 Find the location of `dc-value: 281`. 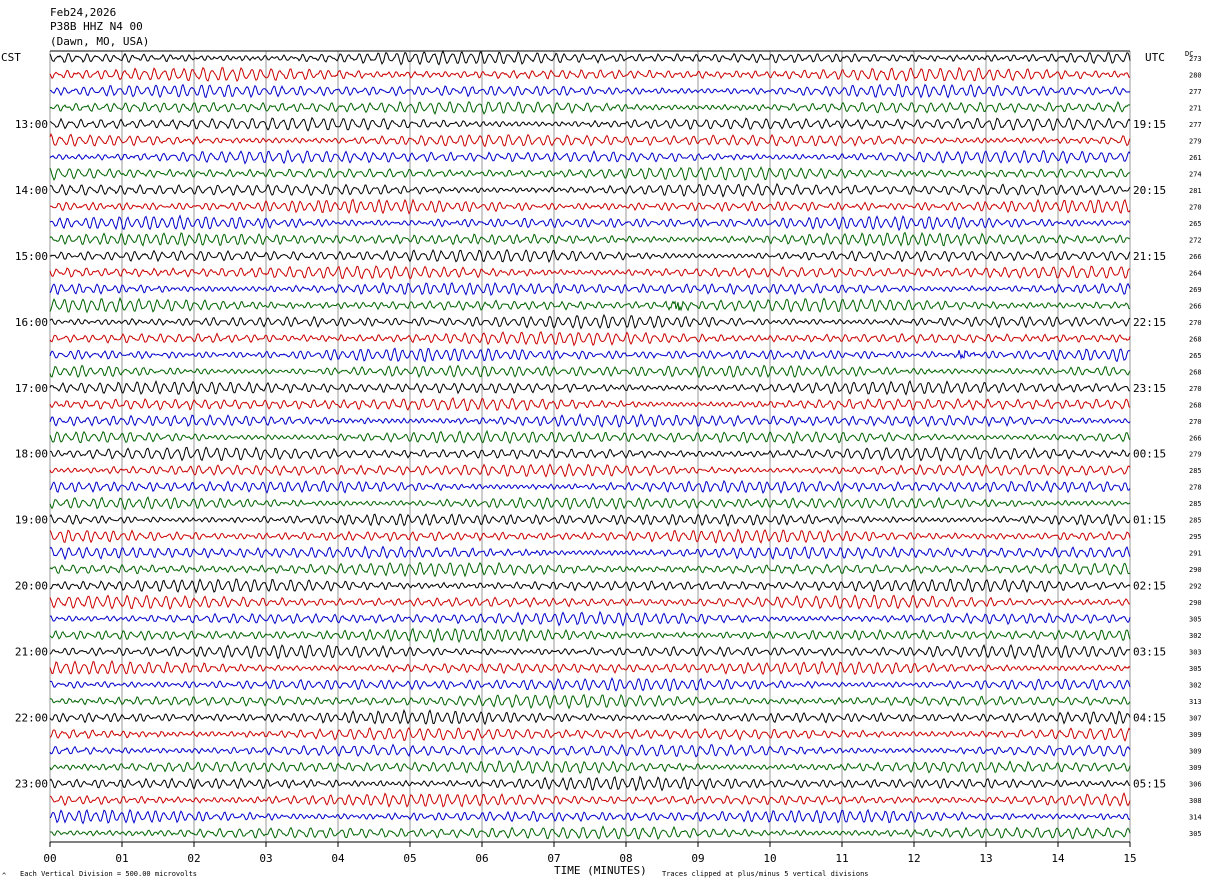

dc-value: 281 is located at coordinates (1195, 191).